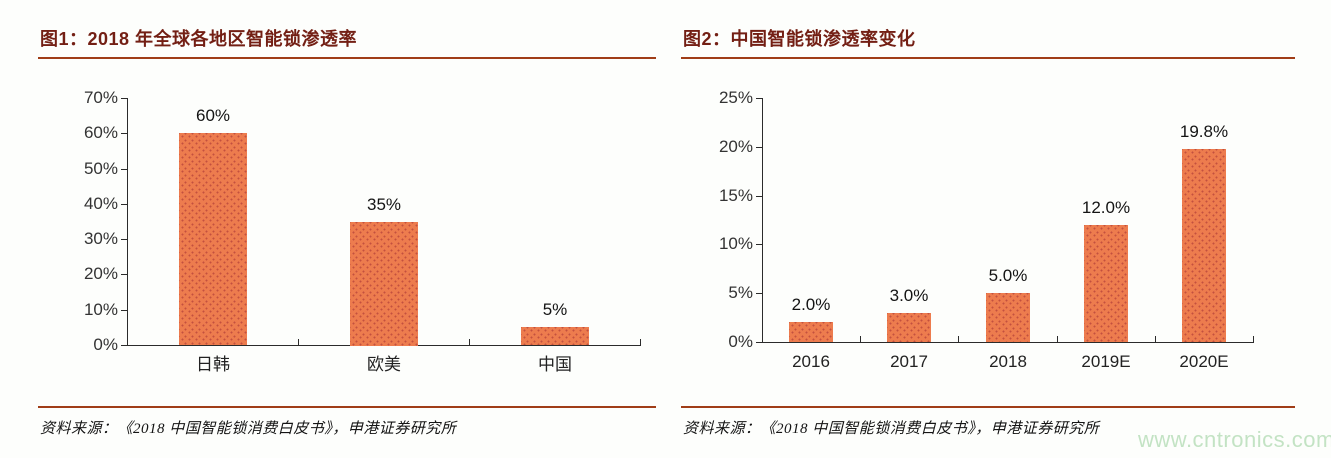  I want to click on y-tick-label: 70%, so click(100, 97).